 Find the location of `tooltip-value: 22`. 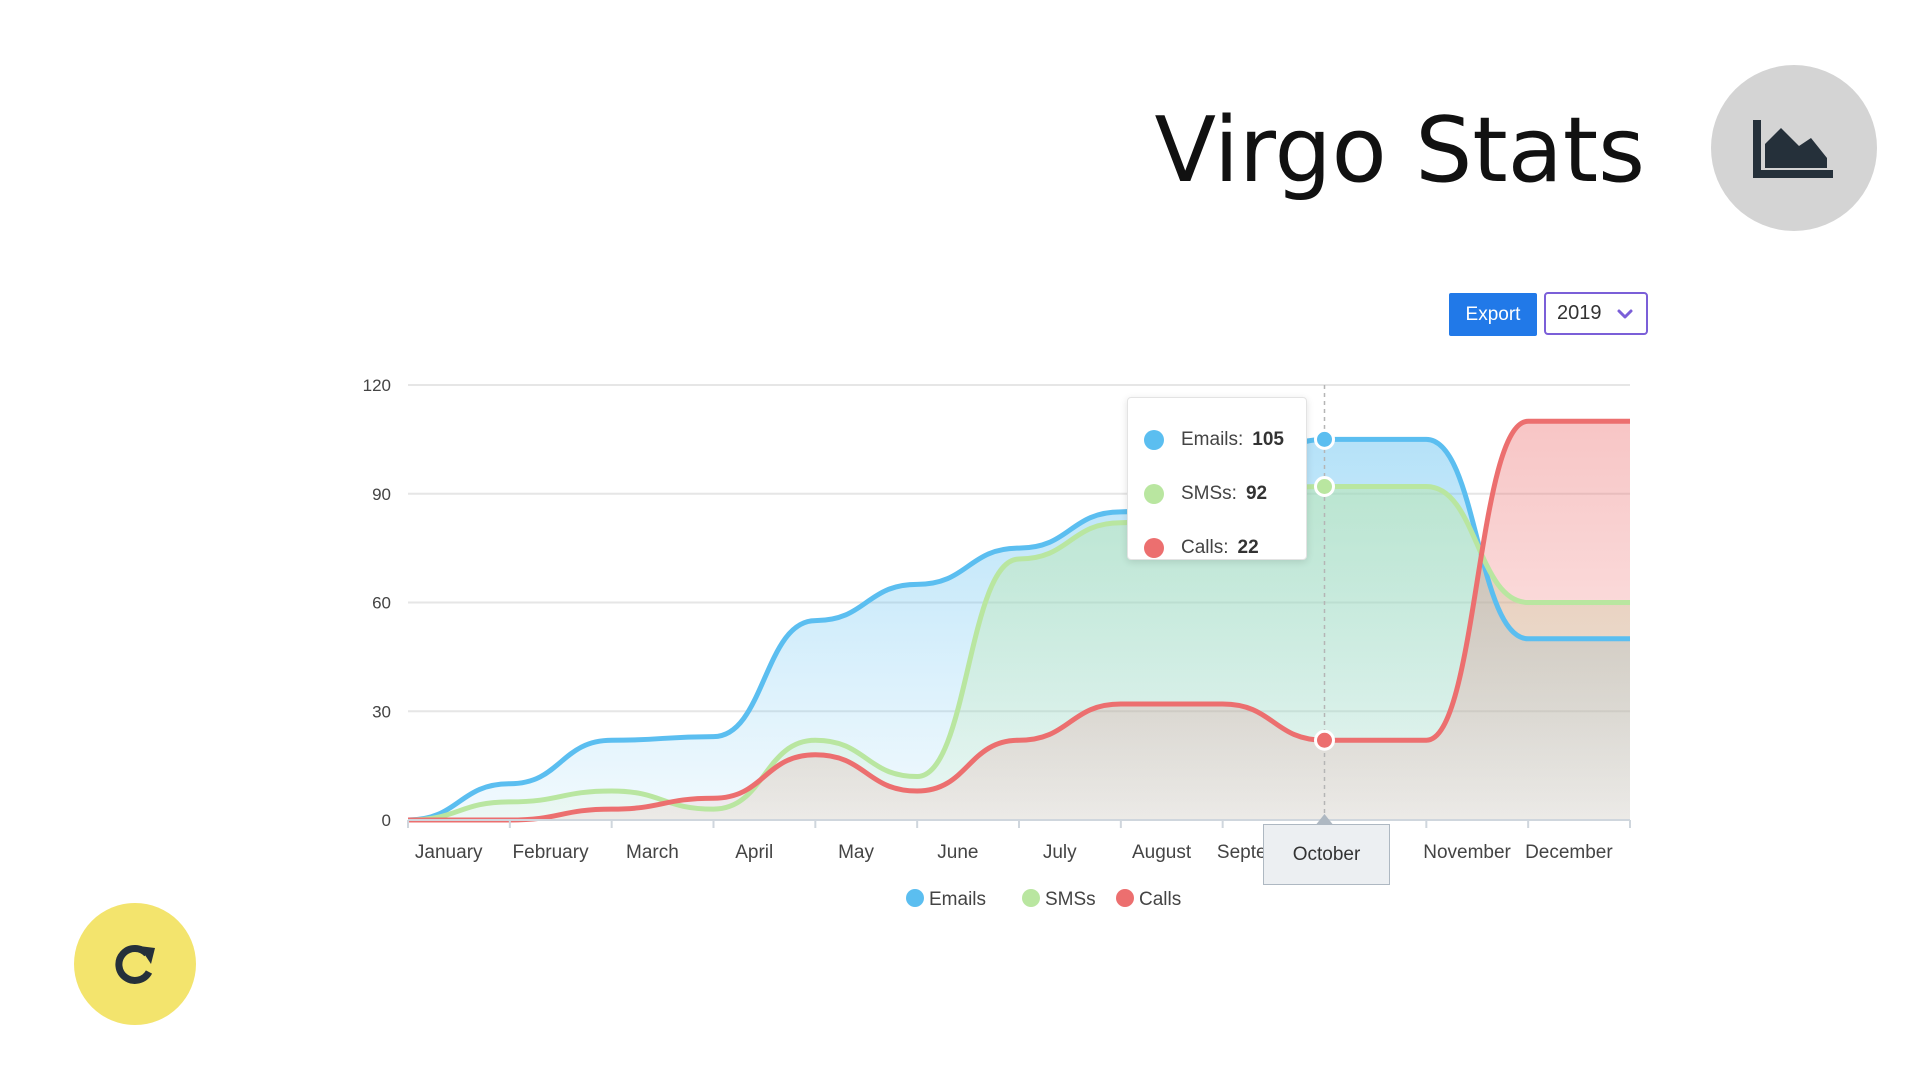

tooltip-value: 22 is located at coordinates (1248, 547).